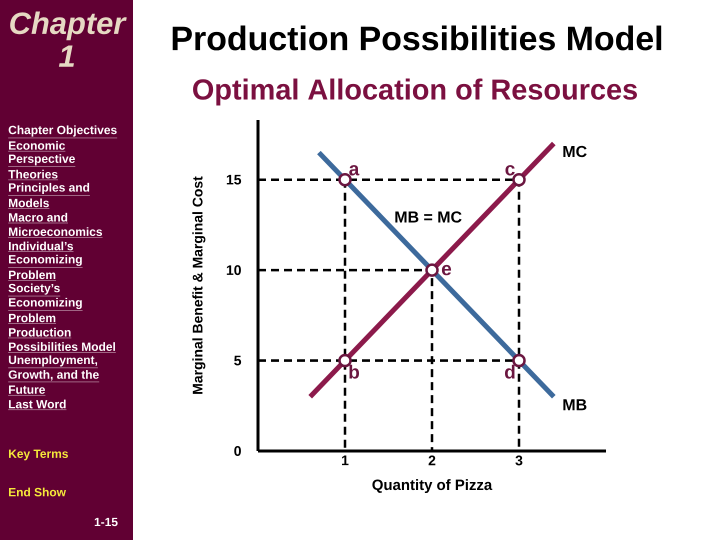 The width and height of the screenshot is (720, 540). I want to click on text: Perspective, so click(41, 160).